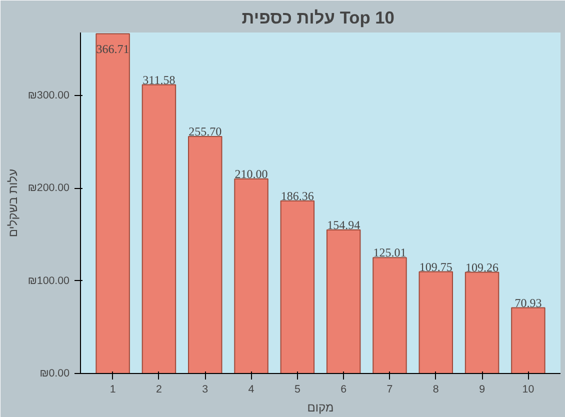 Image resolution: width=565 pixels, height=417 pixels. What do you see at coordinates (528, 303) in the screenshot?
I see `data-label: 70.93` at bounding box center [528, 303].